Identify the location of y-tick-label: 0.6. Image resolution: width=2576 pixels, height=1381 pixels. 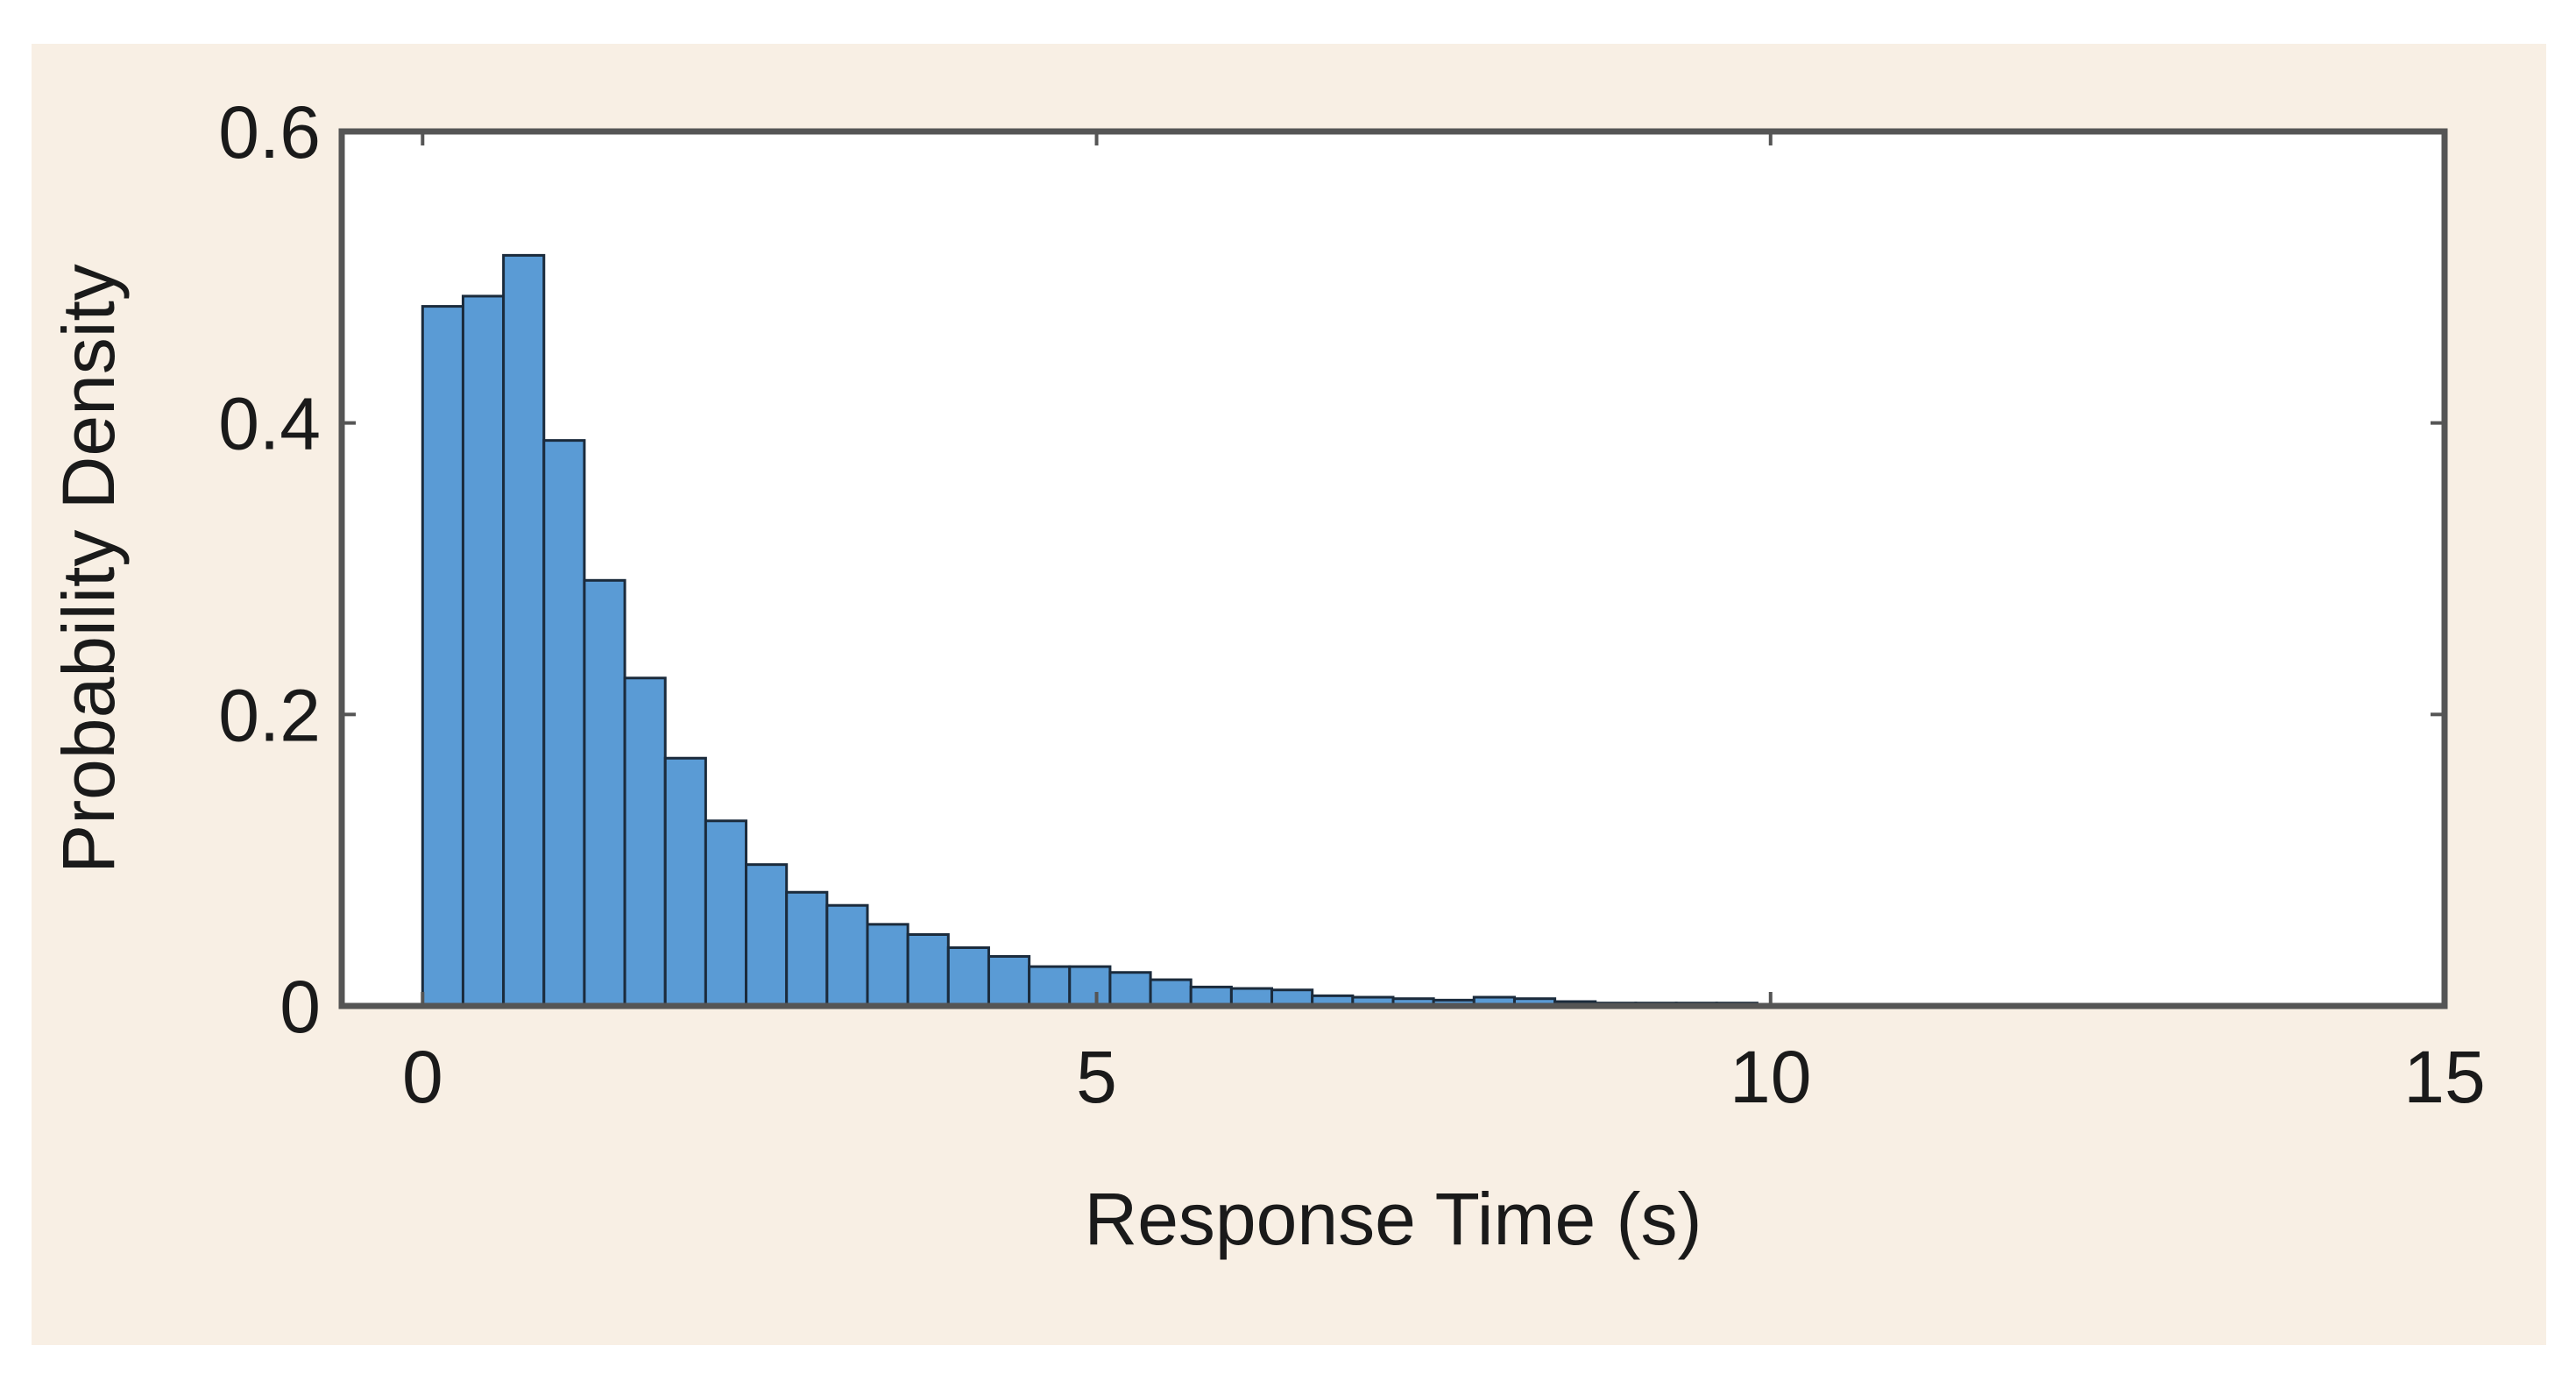
(269, 132).